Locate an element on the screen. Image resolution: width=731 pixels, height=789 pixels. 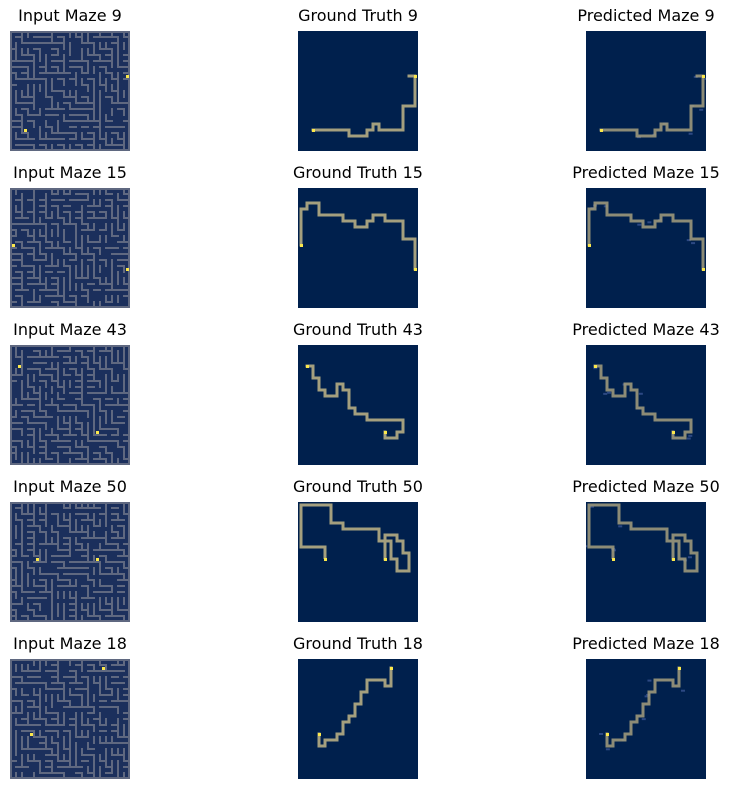
gt-title-4: Ground Truth 18 is located at coordinates (358, 643).